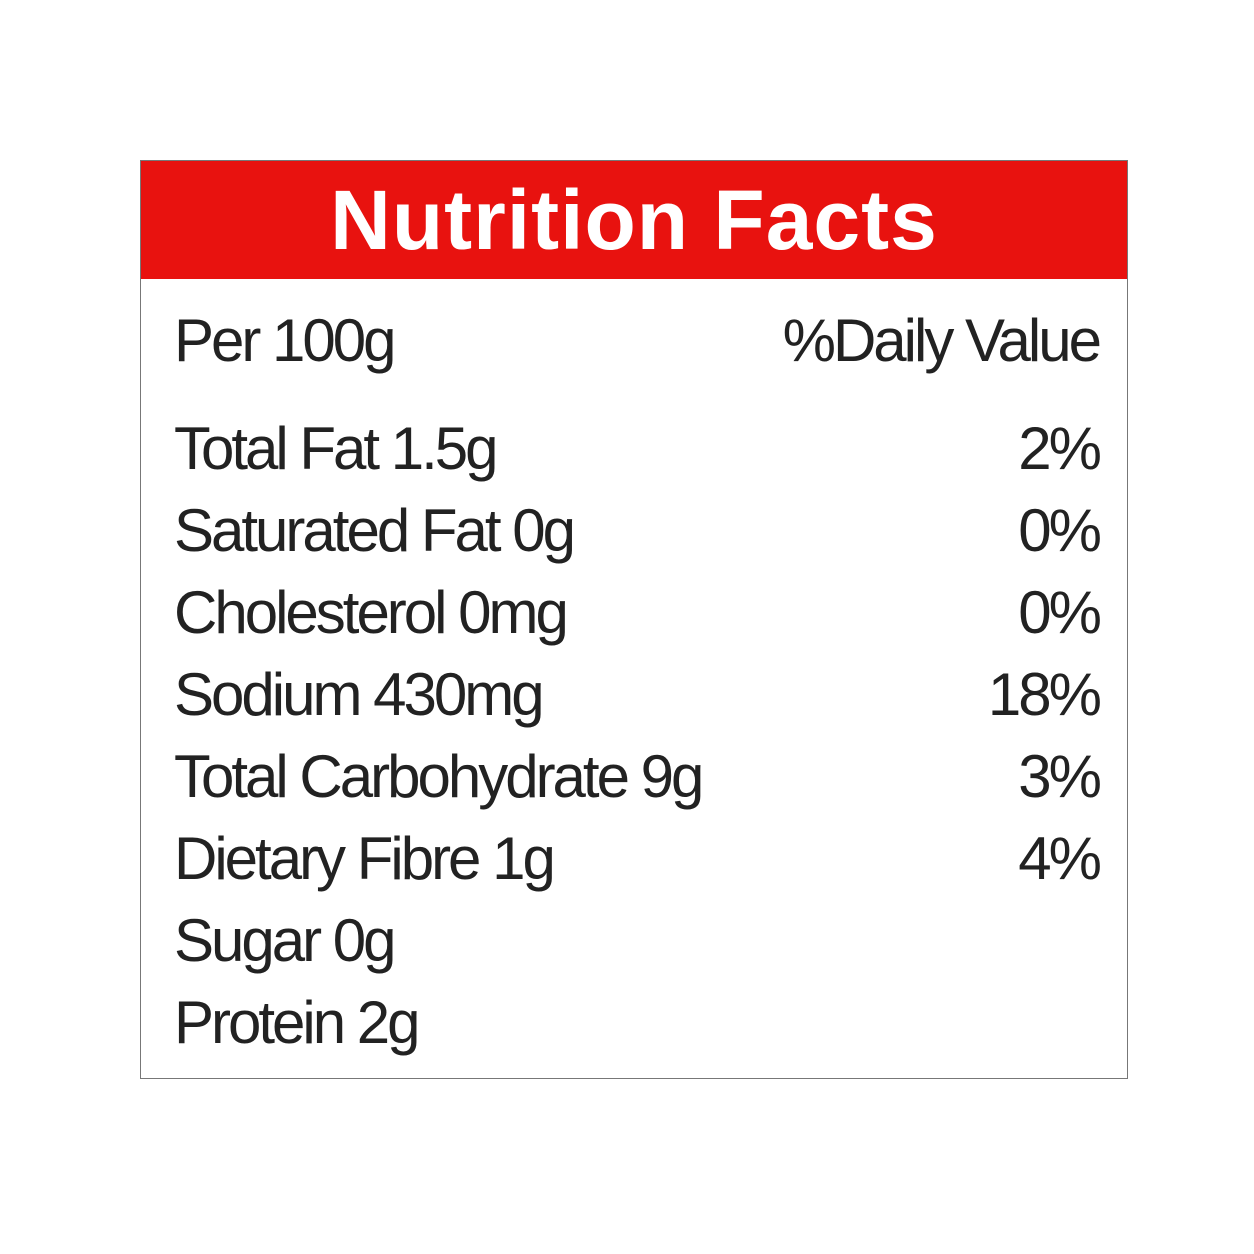 This screenshot has height=1254, width=1254. What do you see at coordinates (359, 694) in the screenshot?
I see `nutrient: Sodium 430mg` at bounding box center [359, 694].